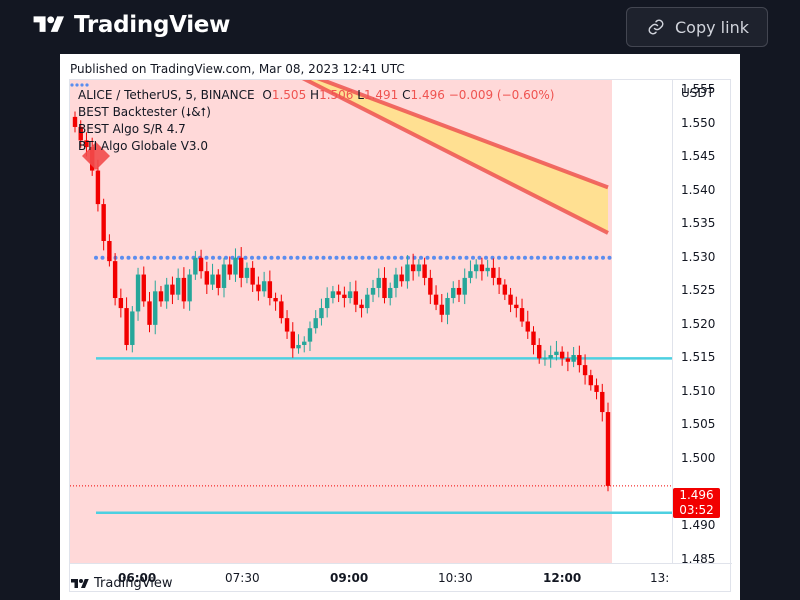  I want to click on tradingview-logo-icon, so click(48, 24).